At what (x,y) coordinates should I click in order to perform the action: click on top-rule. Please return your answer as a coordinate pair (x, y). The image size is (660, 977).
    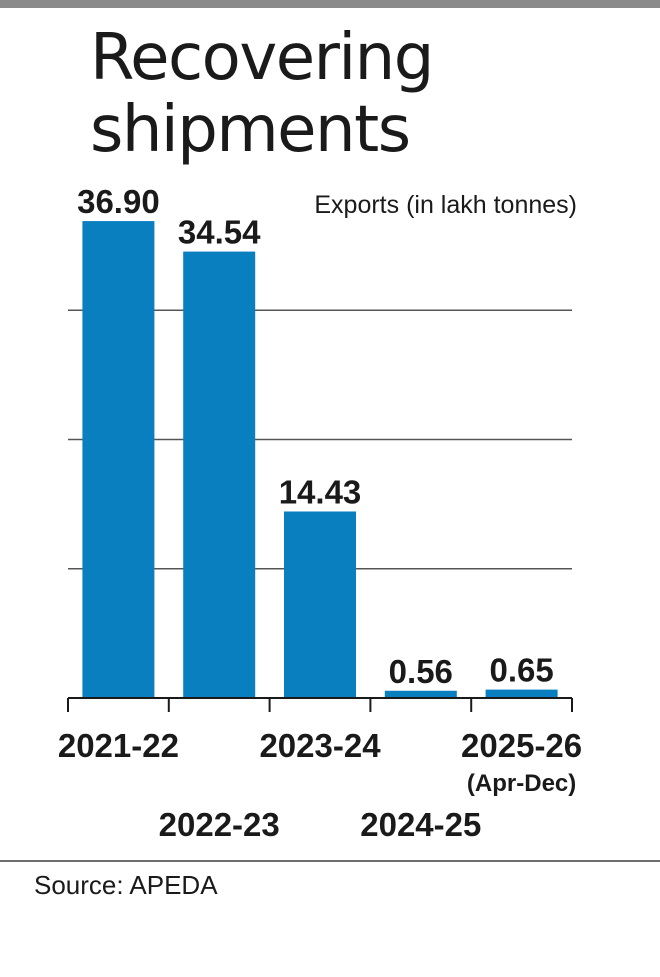
    Looking at the image, I should click on (330, 4).